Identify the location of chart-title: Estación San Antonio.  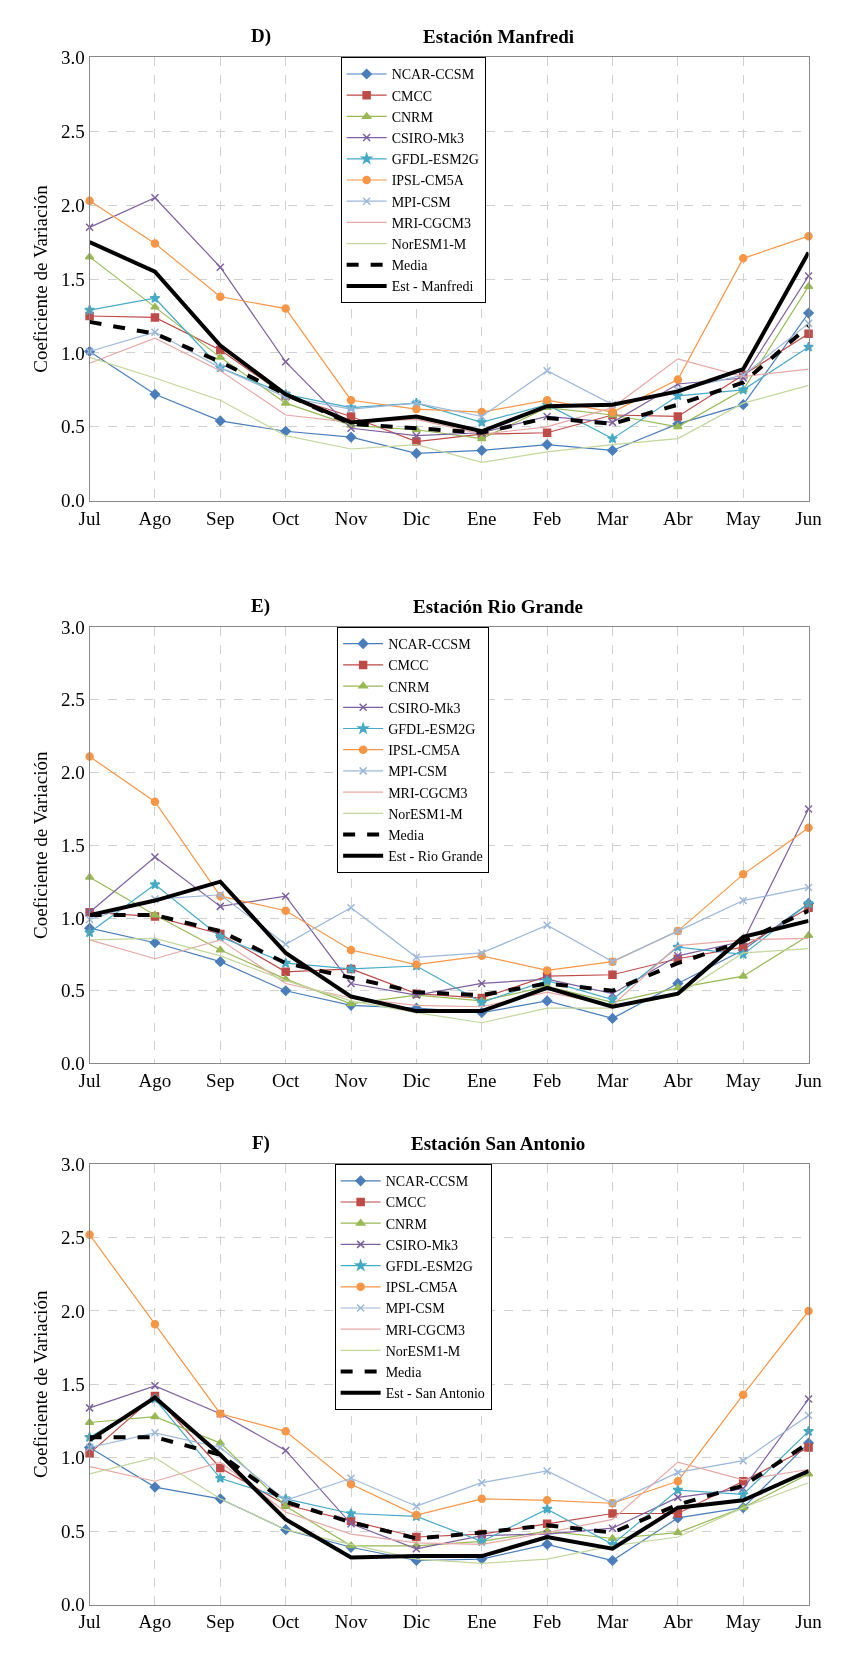
(498, 1143).